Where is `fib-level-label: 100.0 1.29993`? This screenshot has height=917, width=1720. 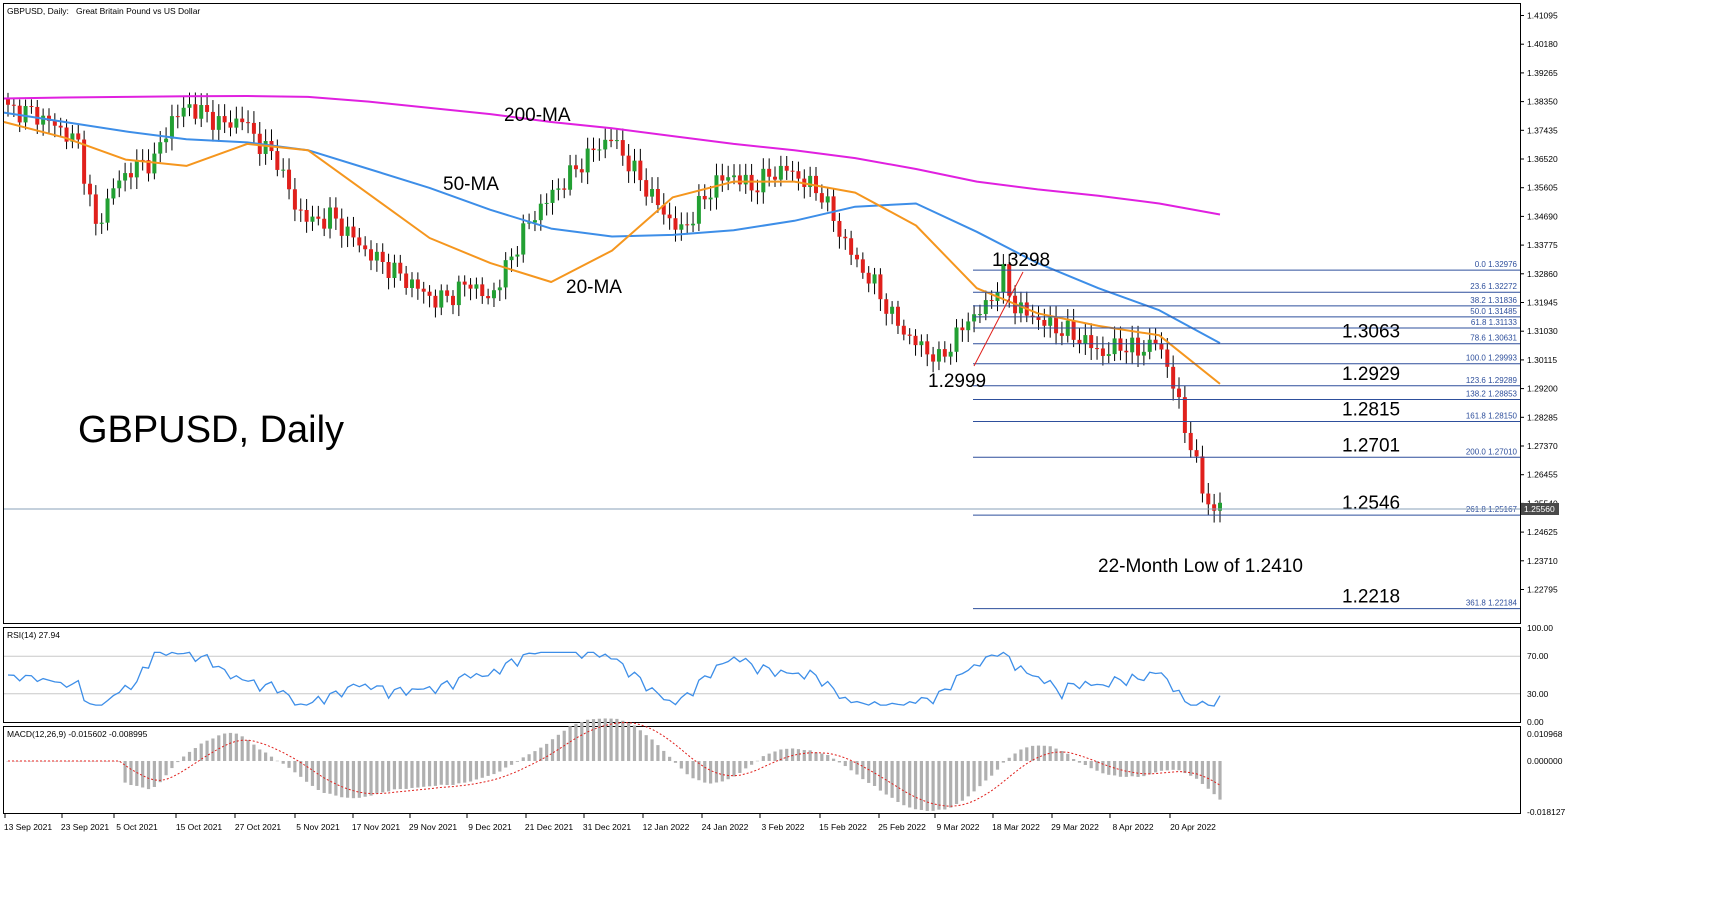
fib-level-label: 100.0 1.29993 is located at coordinates (1492, 358).